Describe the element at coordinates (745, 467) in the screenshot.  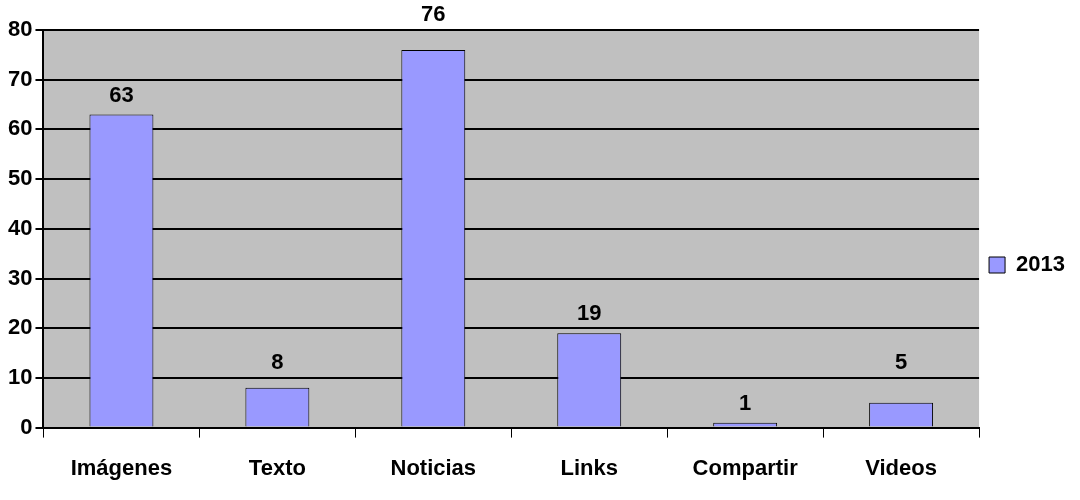
I see `x-tick-label: Compartir` at that location.